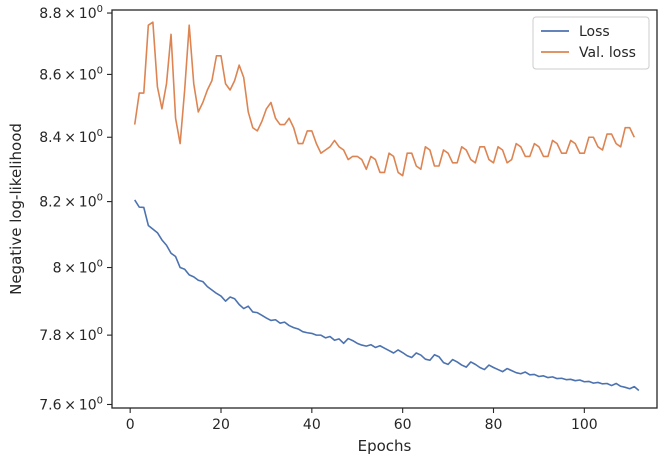 This screenshot has height=464, width=667. What do you see at coordinates (312, 425) in the screenshot?
I see `x-tick-label: 40` at bounding box center [312, 425].